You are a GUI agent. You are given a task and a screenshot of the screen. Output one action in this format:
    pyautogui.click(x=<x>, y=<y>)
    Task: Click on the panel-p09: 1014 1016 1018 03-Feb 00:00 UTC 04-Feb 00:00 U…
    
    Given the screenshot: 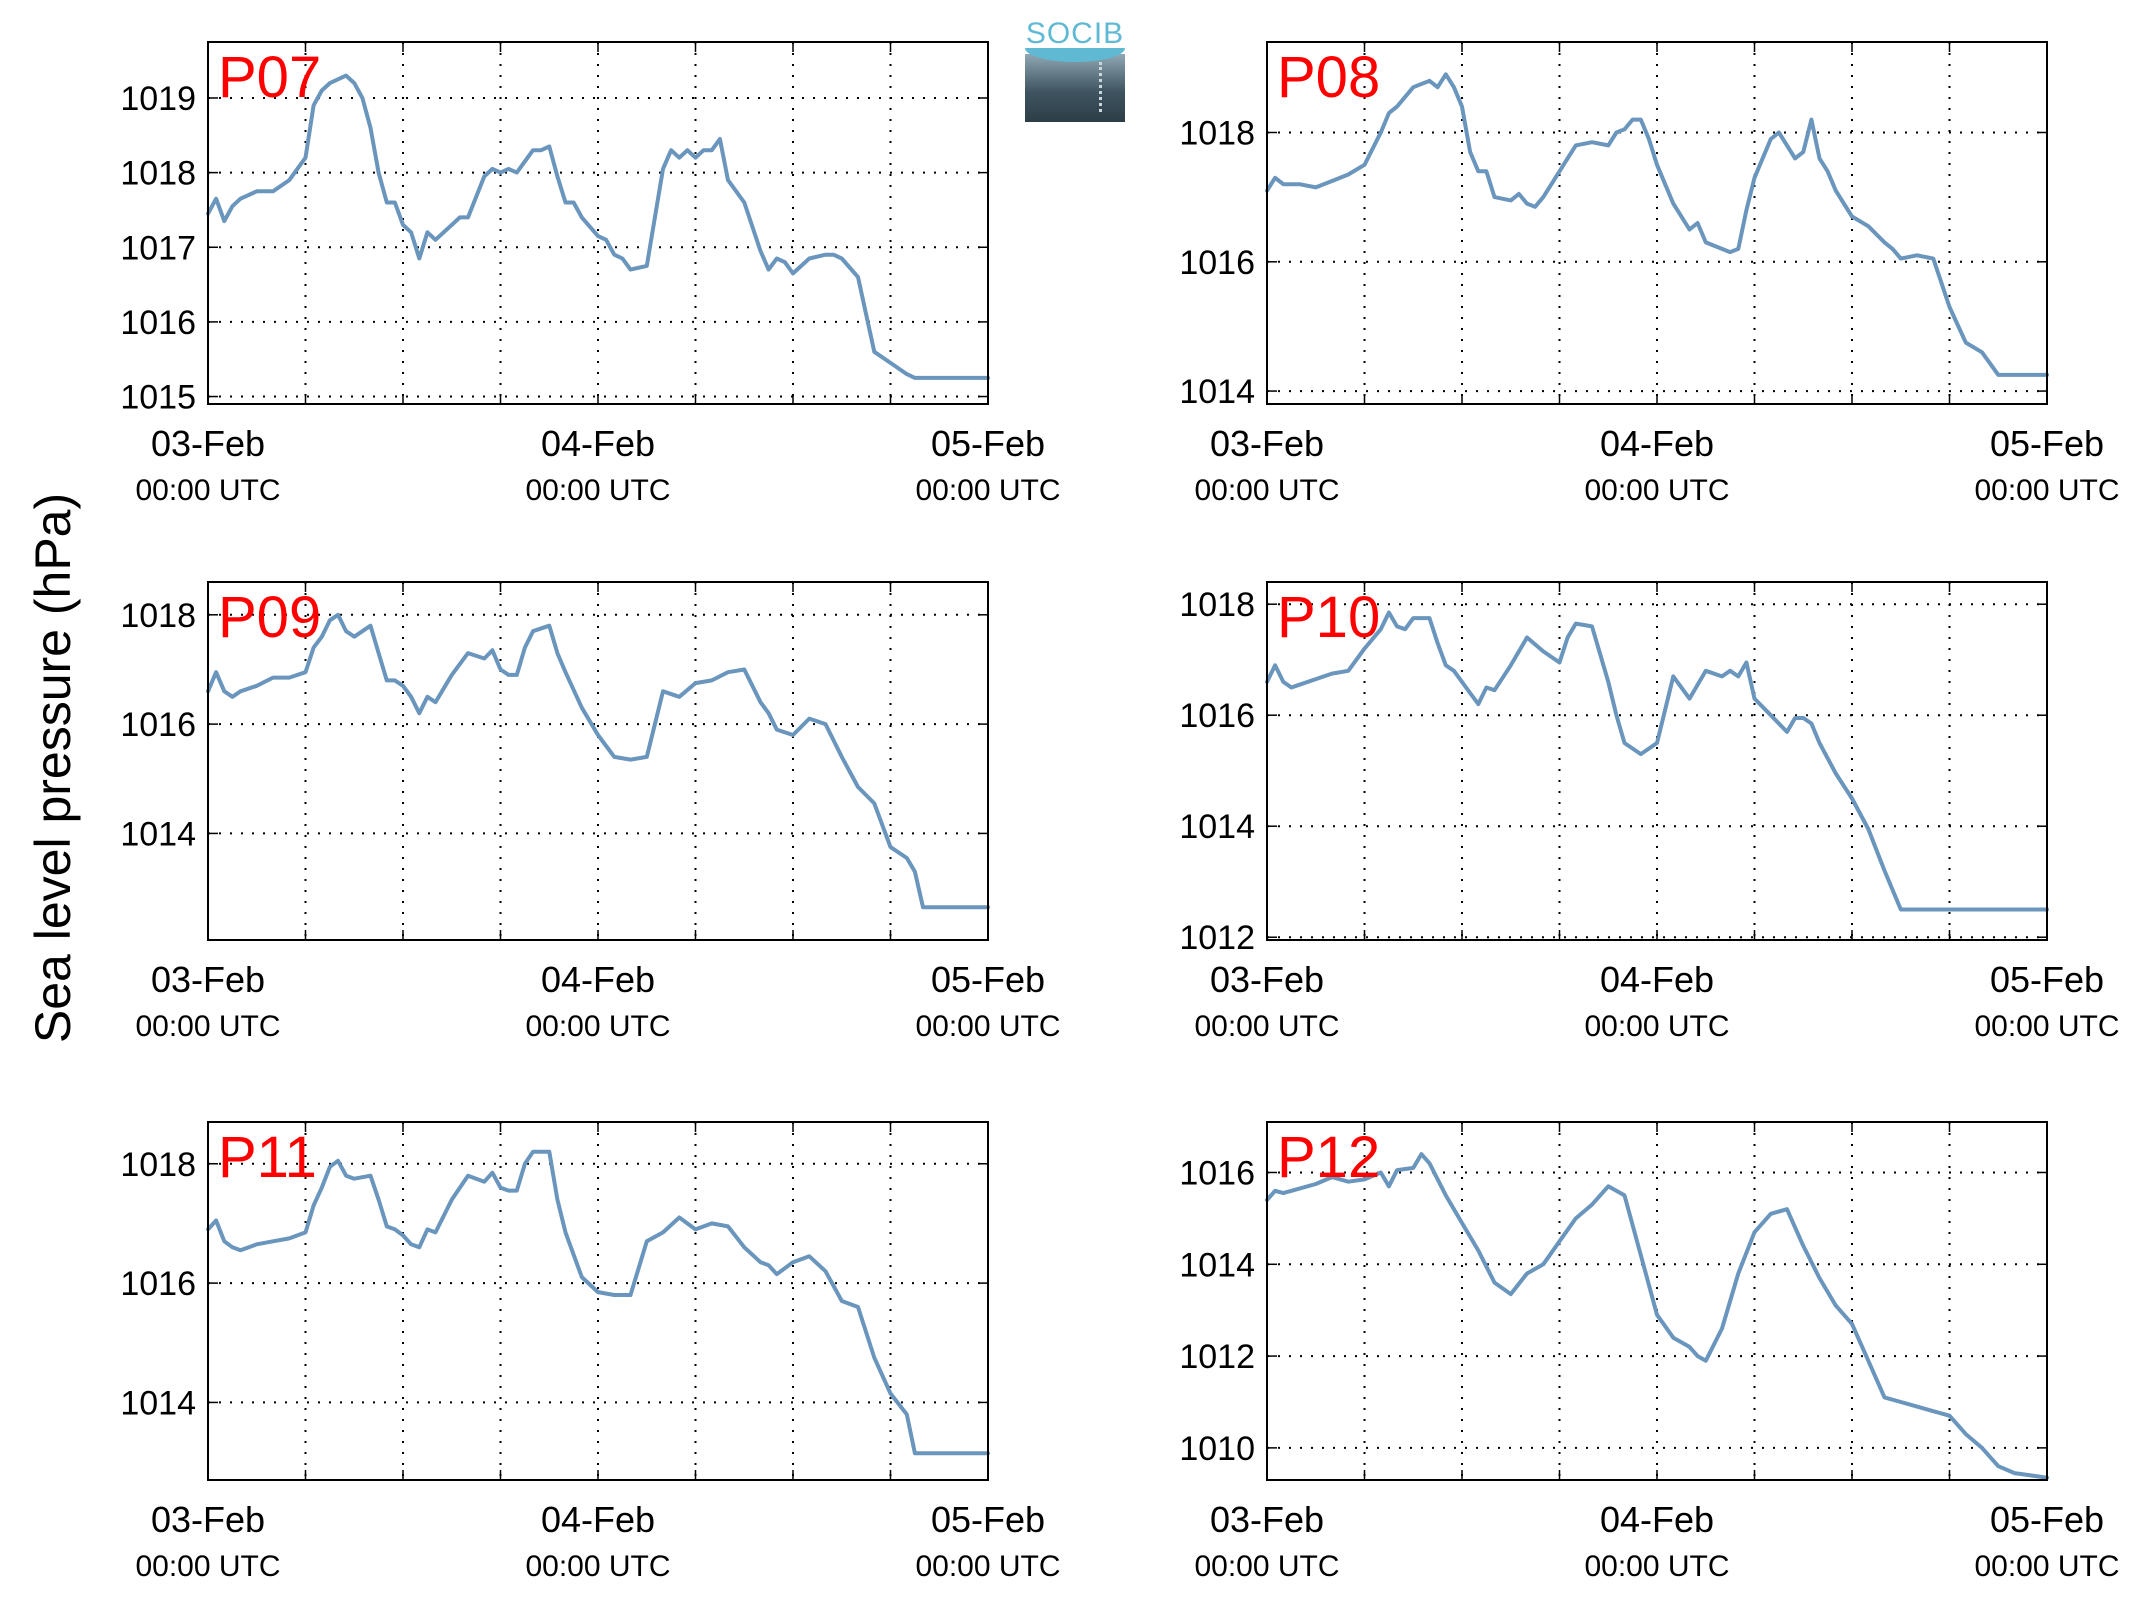 What is the action you would take?
    pyautogui.click(x=590, y=812)
    